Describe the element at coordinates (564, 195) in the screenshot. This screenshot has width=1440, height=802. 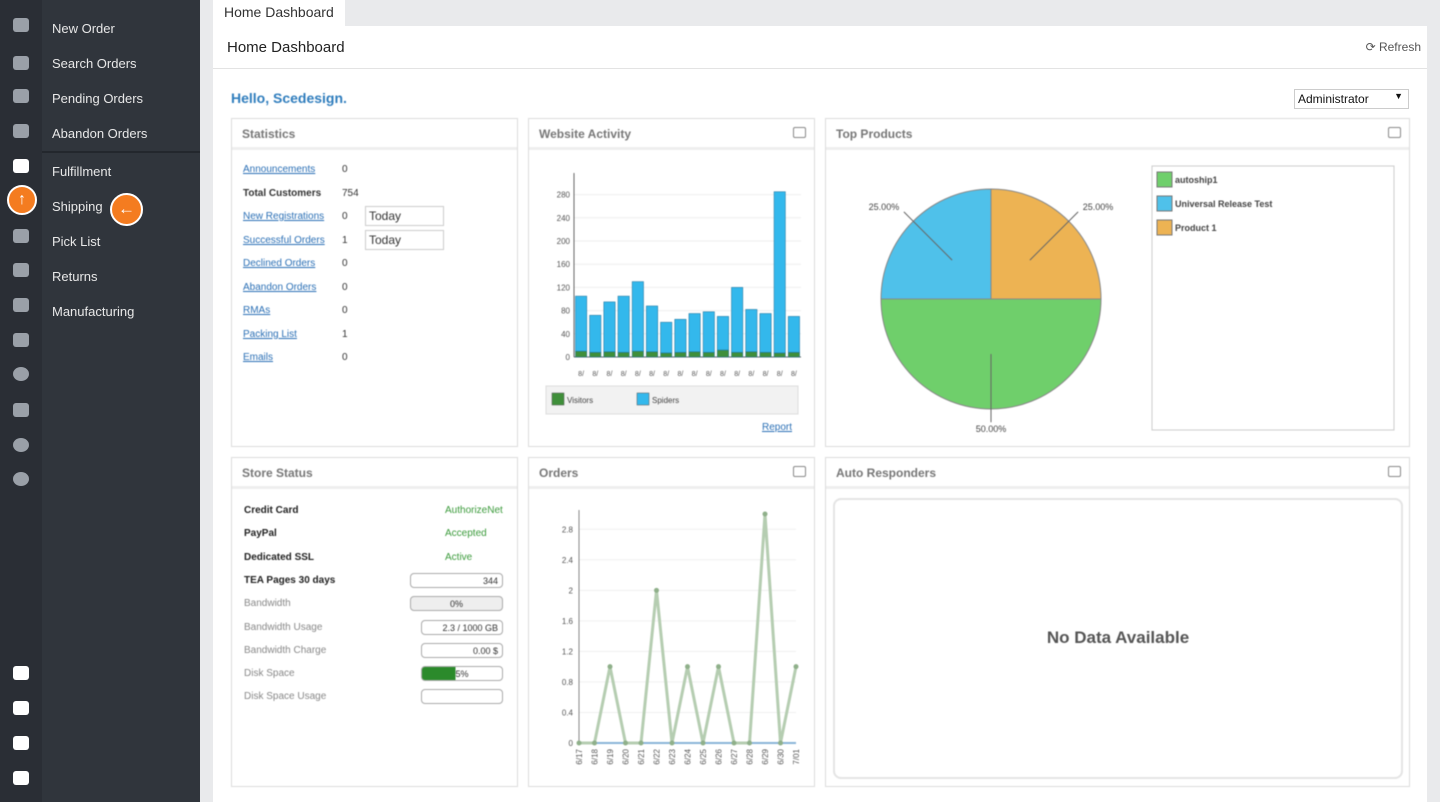
I see `y-tick-label: 280` at that location.